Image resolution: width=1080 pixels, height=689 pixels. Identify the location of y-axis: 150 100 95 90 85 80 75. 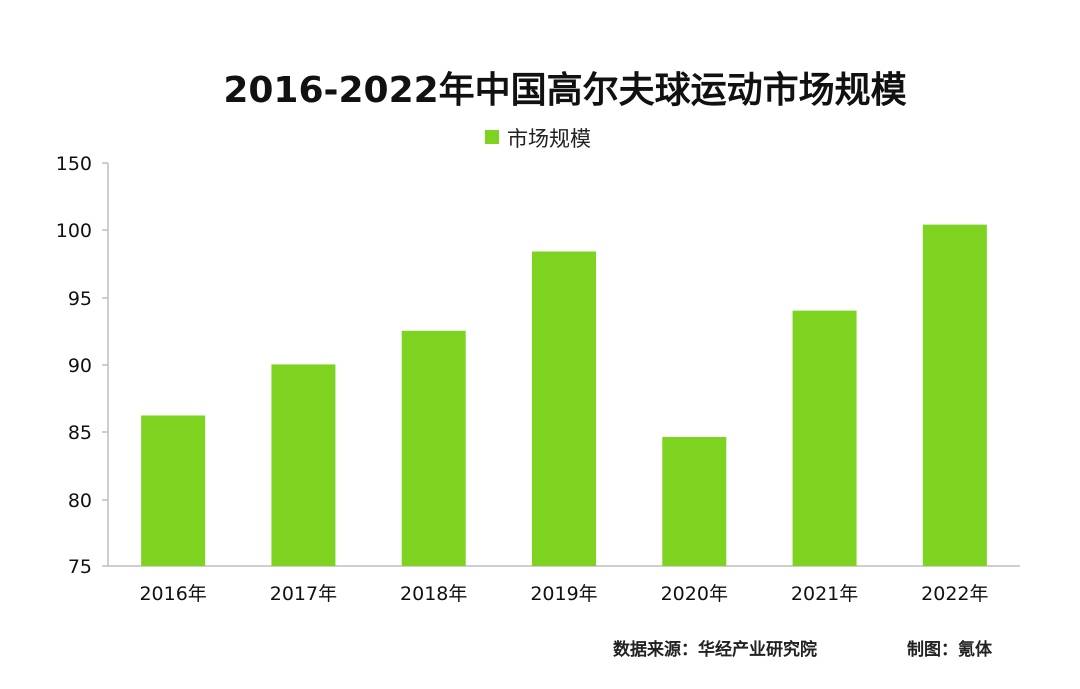
(82, 365).